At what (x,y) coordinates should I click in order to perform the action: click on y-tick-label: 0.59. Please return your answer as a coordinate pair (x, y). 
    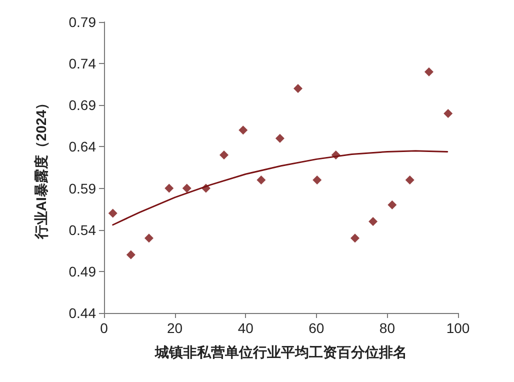
    Looking at the image, I should click on (82, 188).